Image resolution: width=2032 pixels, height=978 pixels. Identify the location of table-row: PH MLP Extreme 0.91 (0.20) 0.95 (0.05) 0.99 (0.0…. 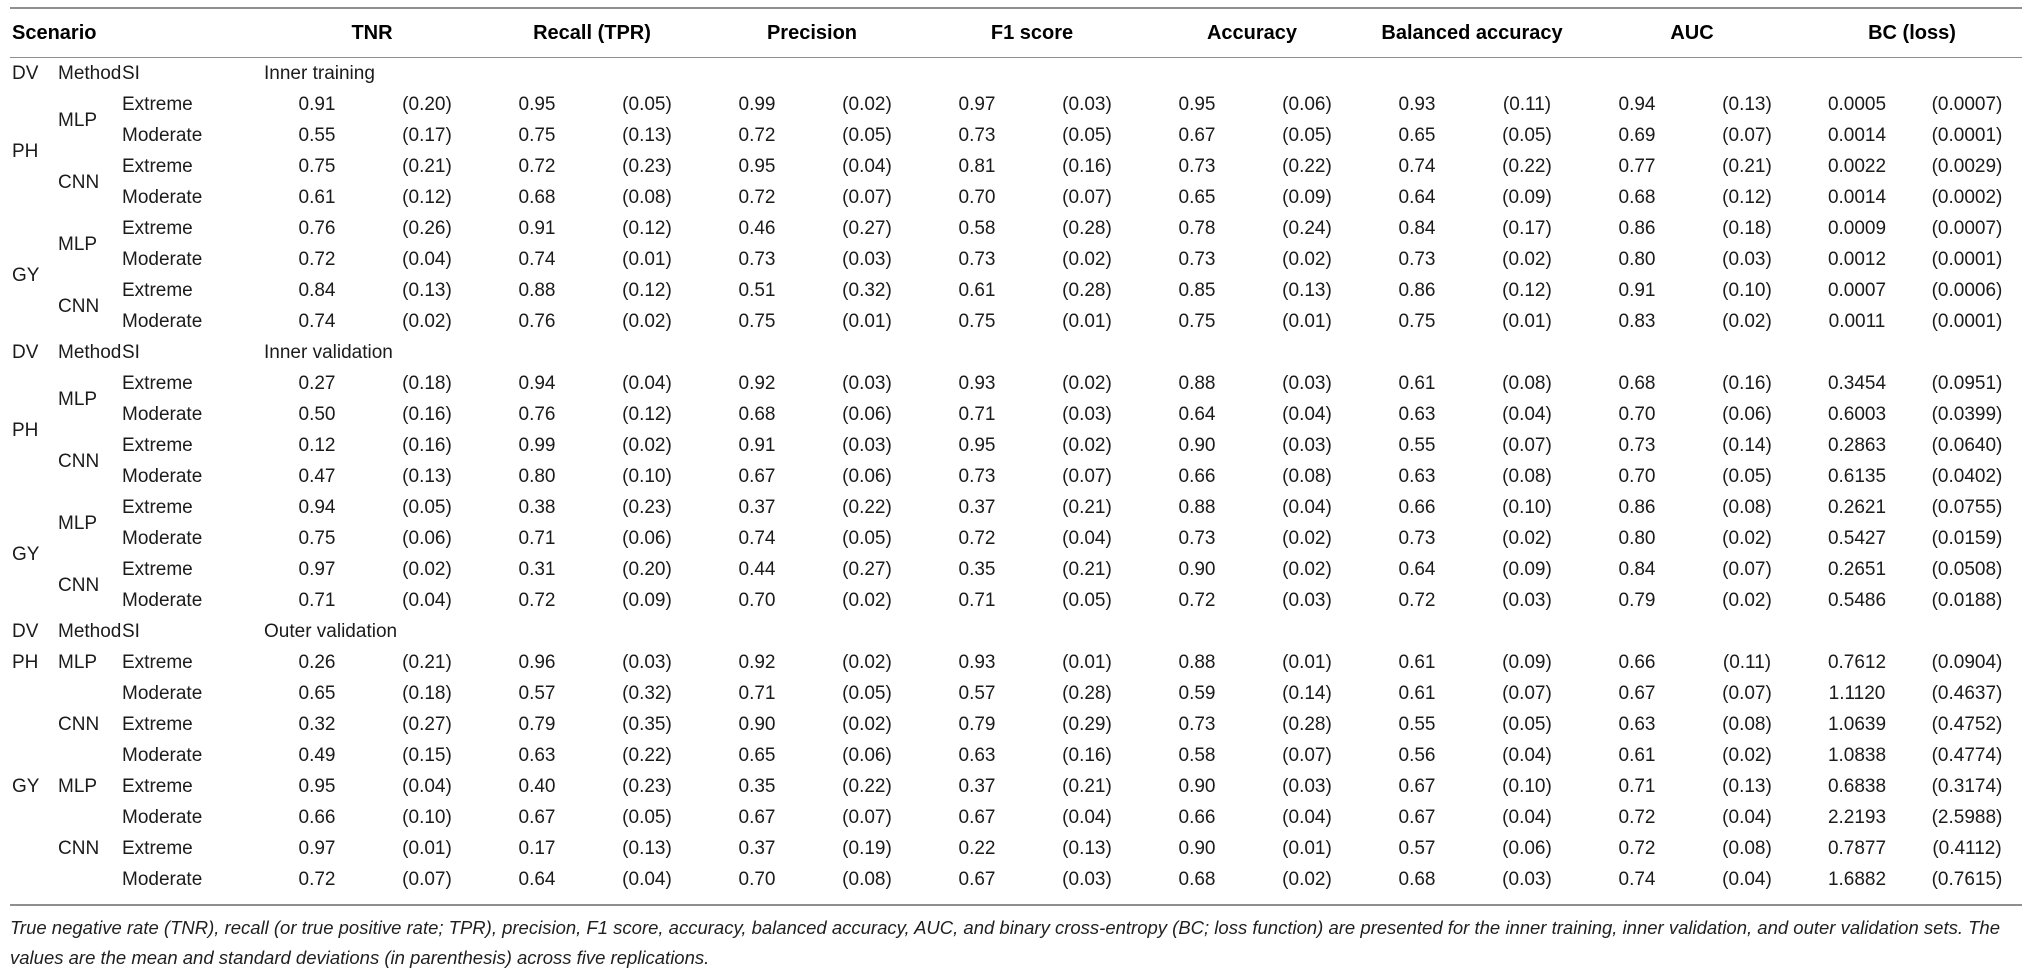
(1016, 125).